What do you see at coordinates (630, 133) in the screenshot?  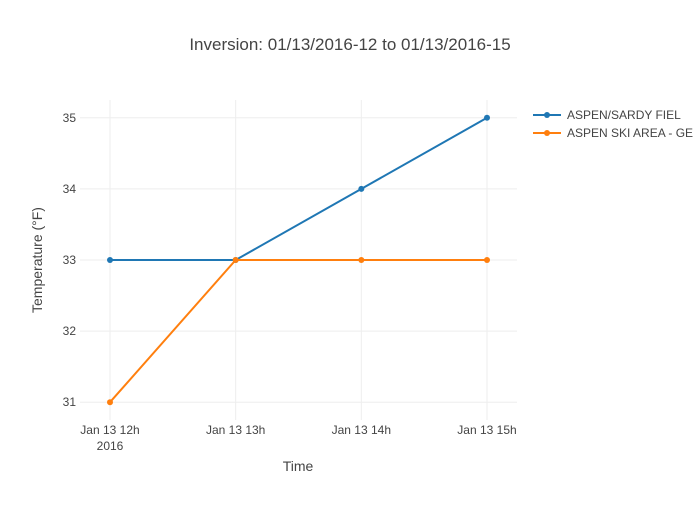 I see `legend-label: ASPEN SKI AREA - GE` at bounding box center [630, 133].